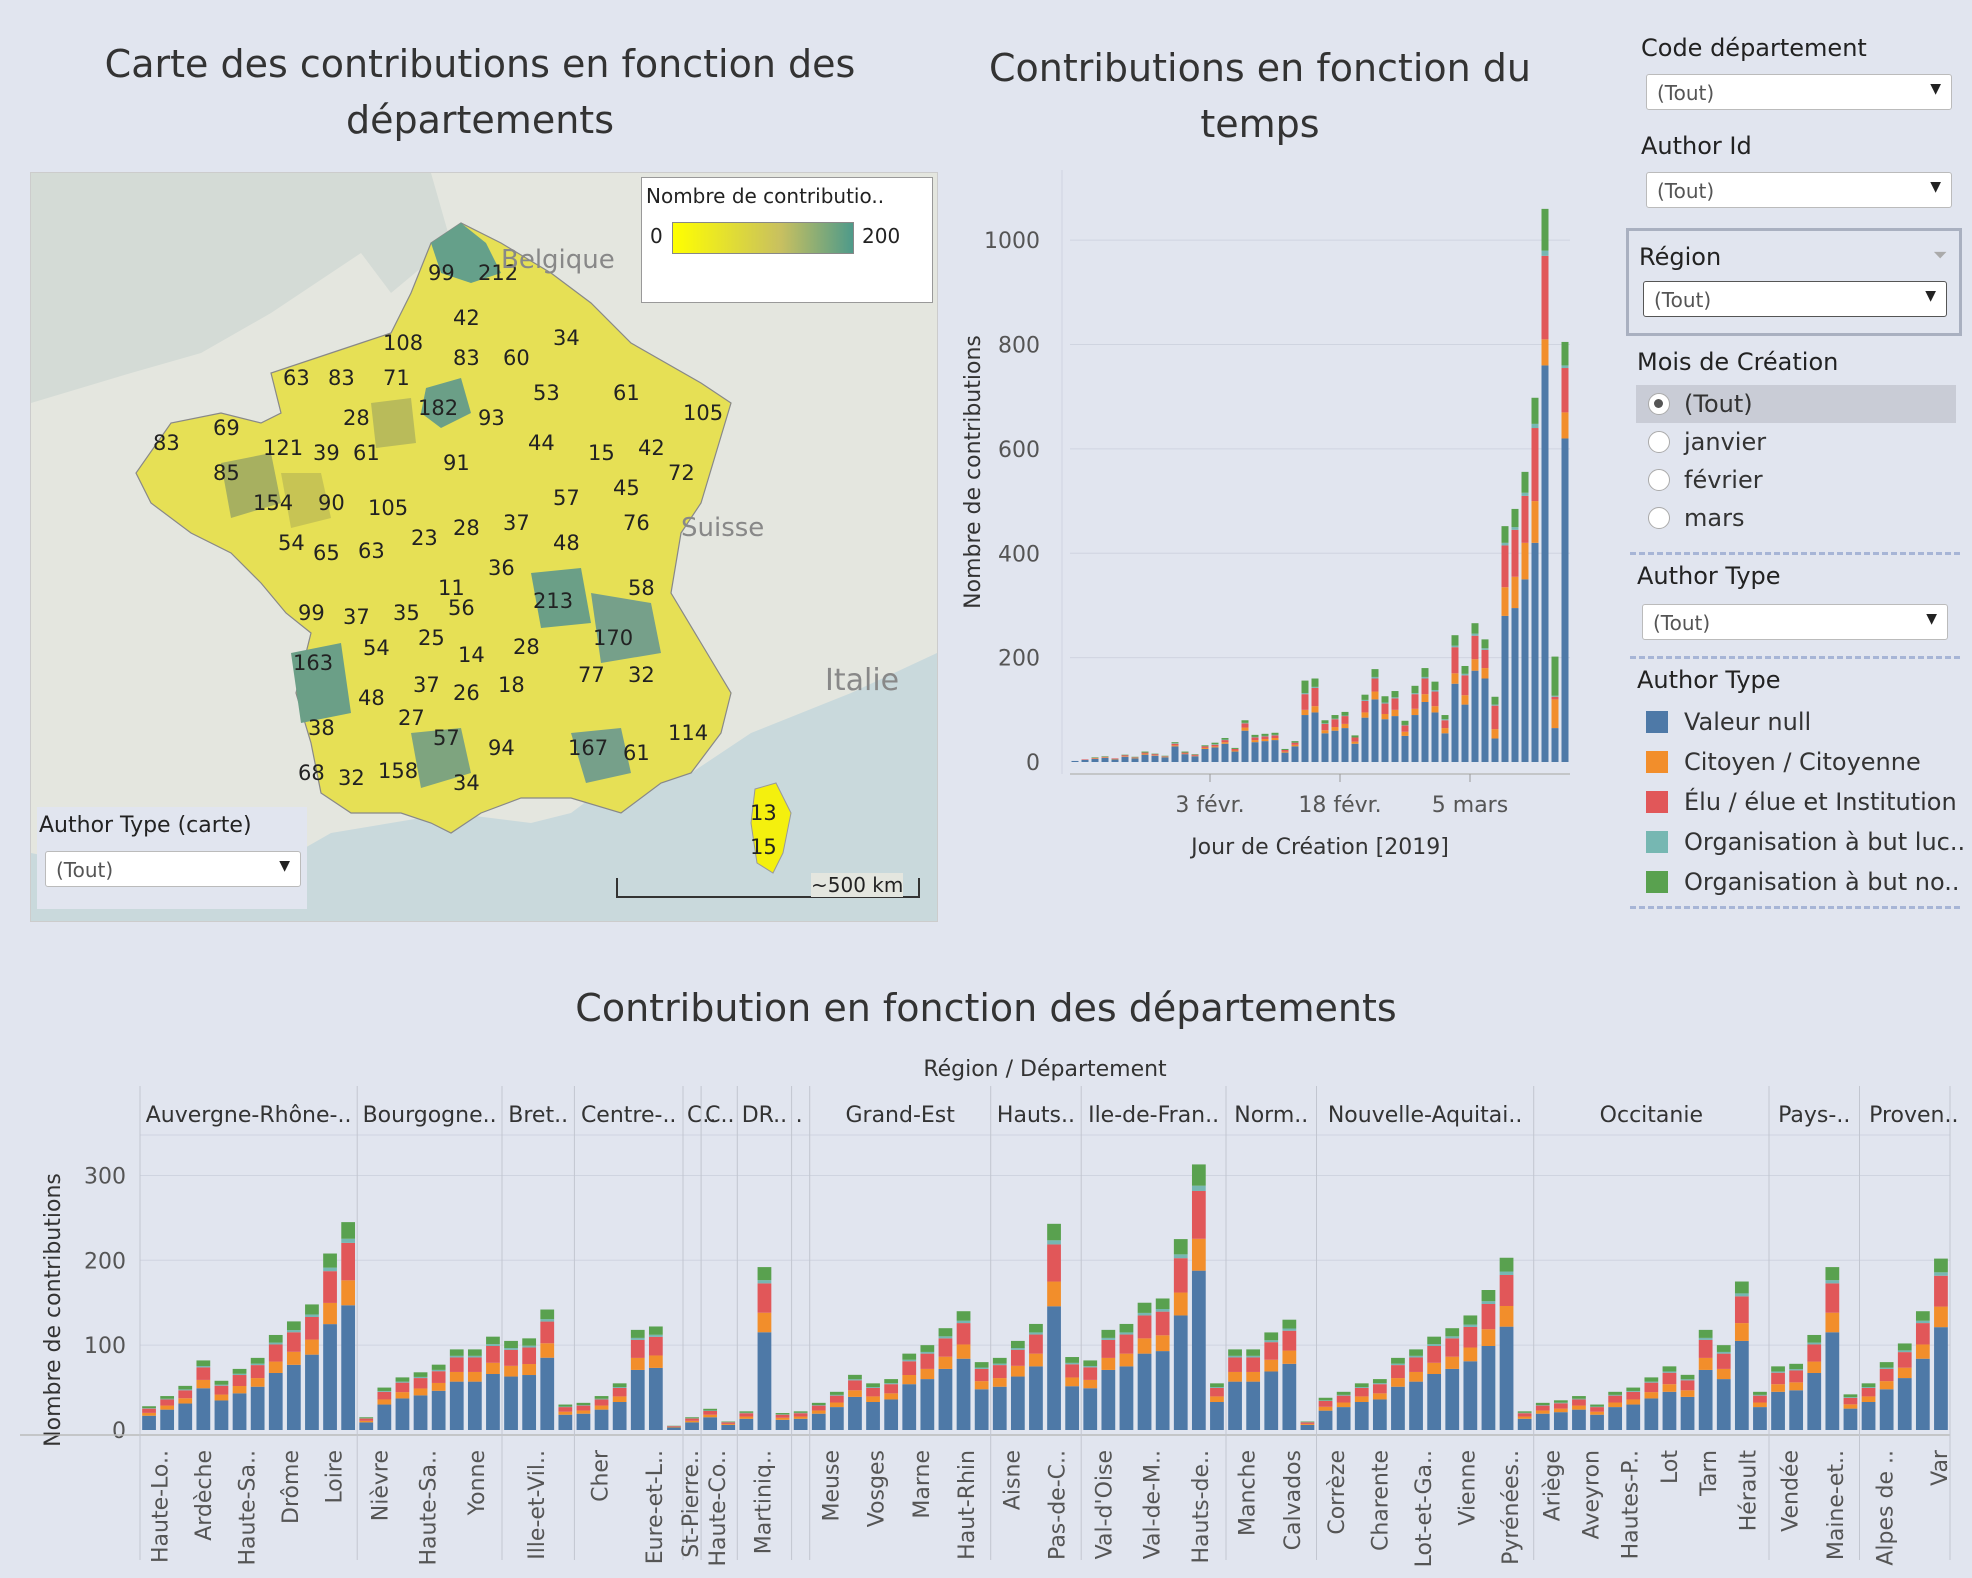 This screenshot has width=1972, height=1578. I want to click on region-header: Norm.., so click(1271, 1115).